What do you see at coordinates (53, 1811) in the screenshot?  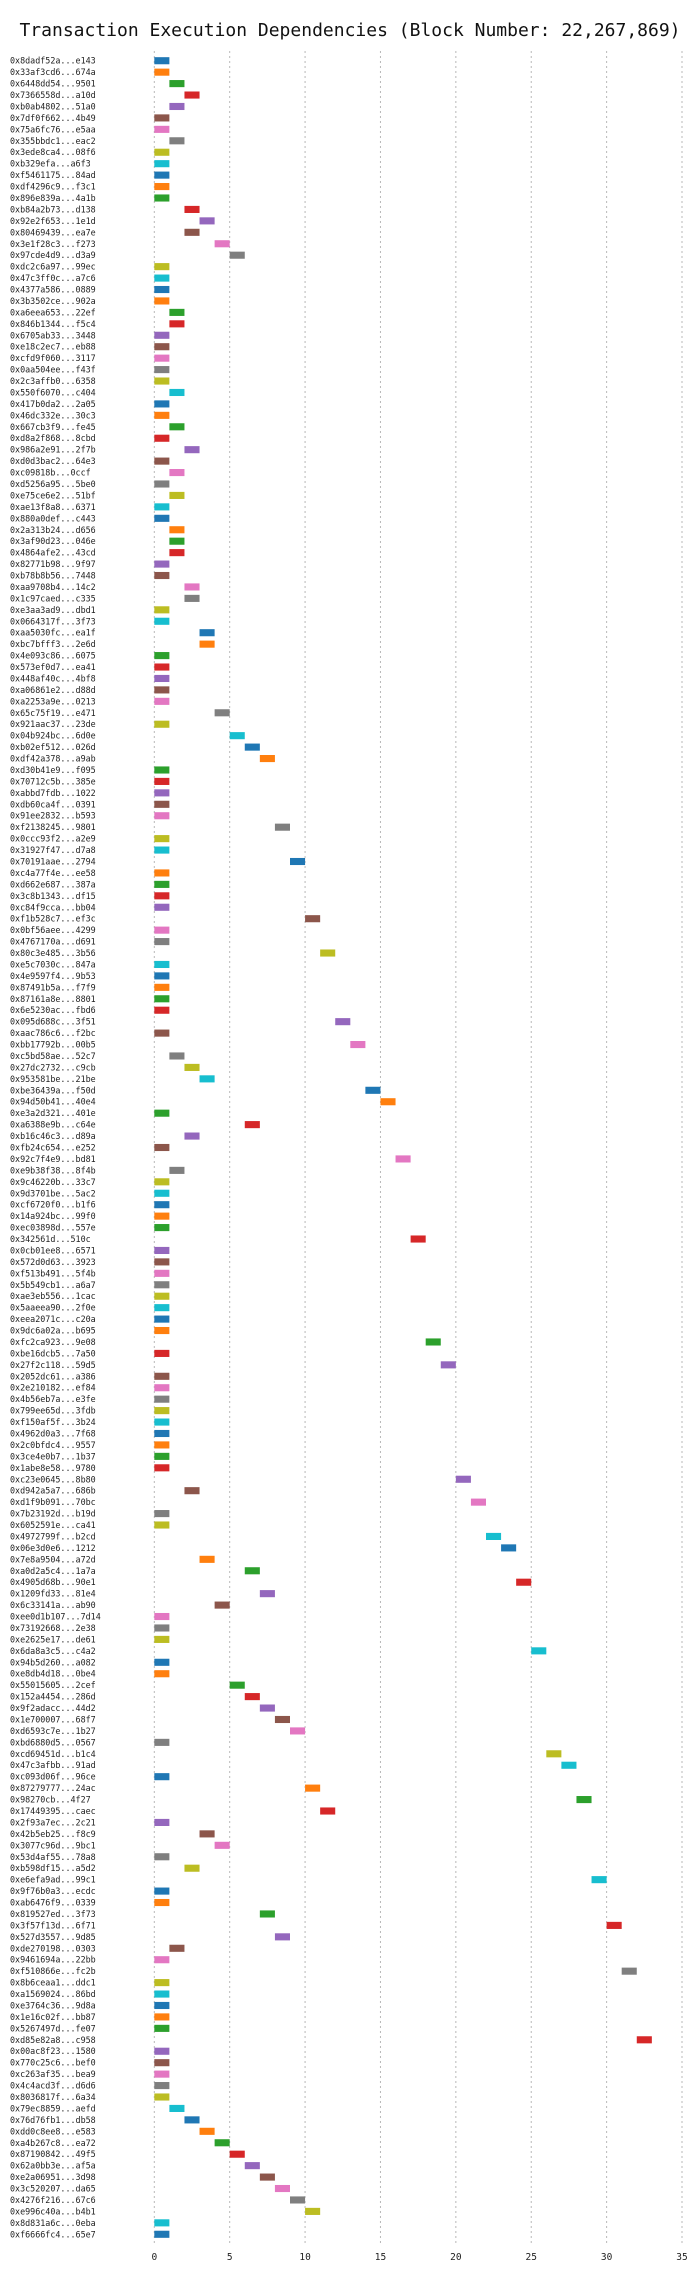 I see `y-tick-label: 0x17449395...caec` at bounding box center [53, 1811].